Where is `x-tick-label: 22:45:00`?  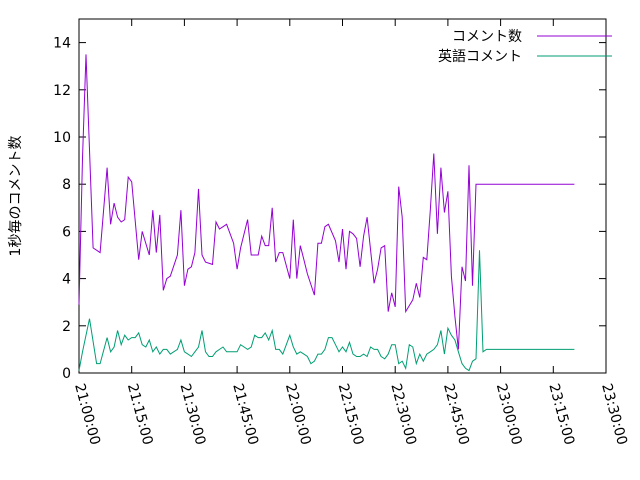 x-tick-label: 22:45:00 is located at coordinates (456, 414).